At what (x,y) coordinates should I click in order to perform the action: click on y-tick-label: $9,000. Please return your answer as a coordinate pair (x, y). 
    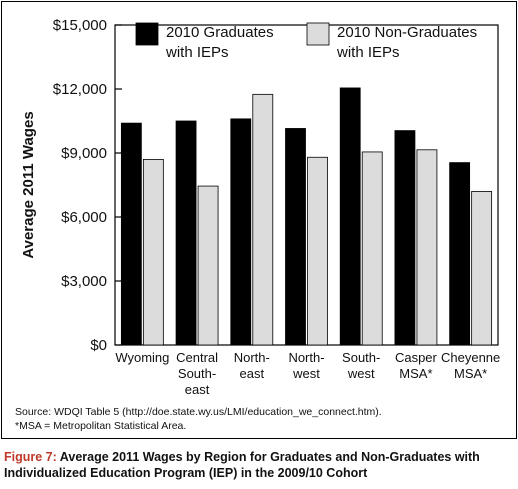
    Looking at the image, I should click on (84, 153).